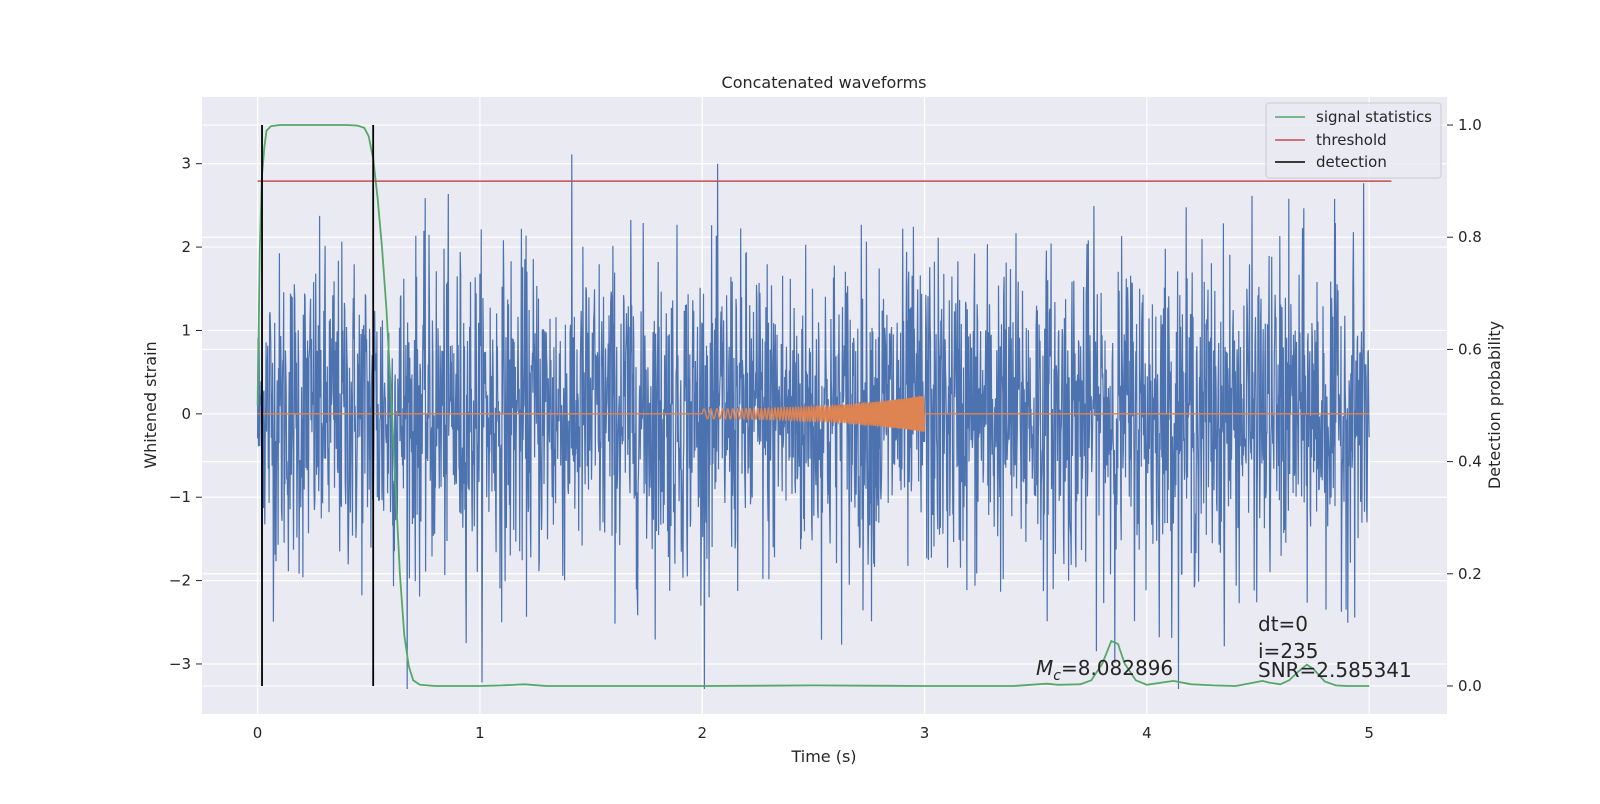  What do you see at coordinates (258, 733) in the screenshot?
I see `x-tick-label: 0` at bounding box center [258, 733].